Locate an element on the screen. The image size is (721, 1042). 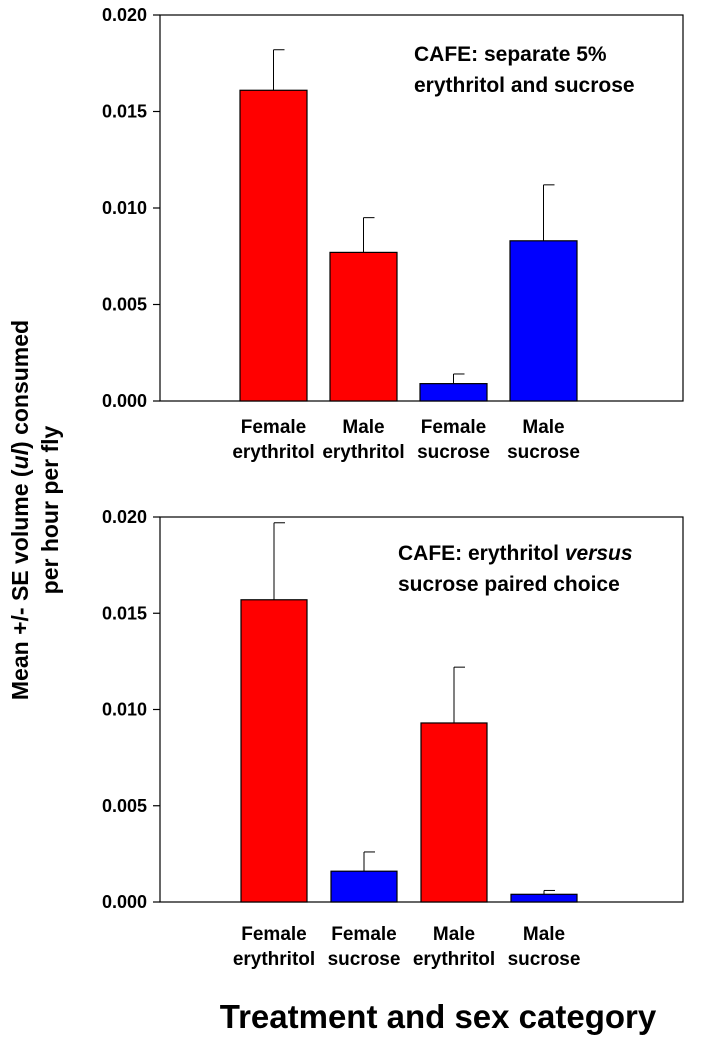
ylabel-unit: ul is located at coordinates (20, 458).